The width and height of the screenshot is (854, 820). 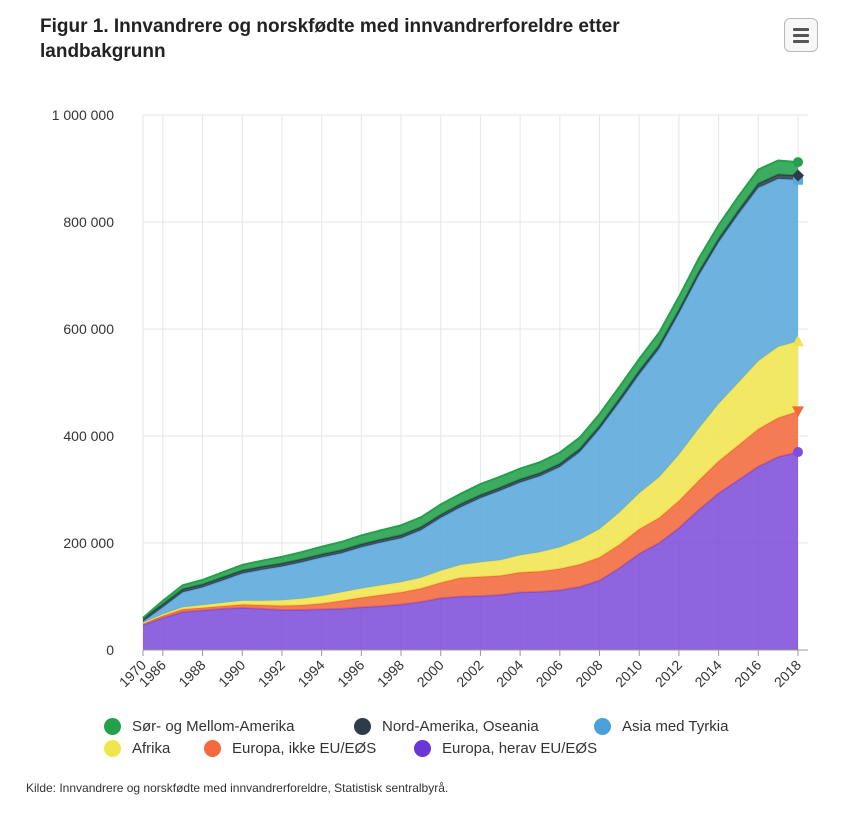 What do you see at coordinates (88, 329) in the screenshot?
I see `y-tick-label: 600 000` at bounding box center [88, 329].